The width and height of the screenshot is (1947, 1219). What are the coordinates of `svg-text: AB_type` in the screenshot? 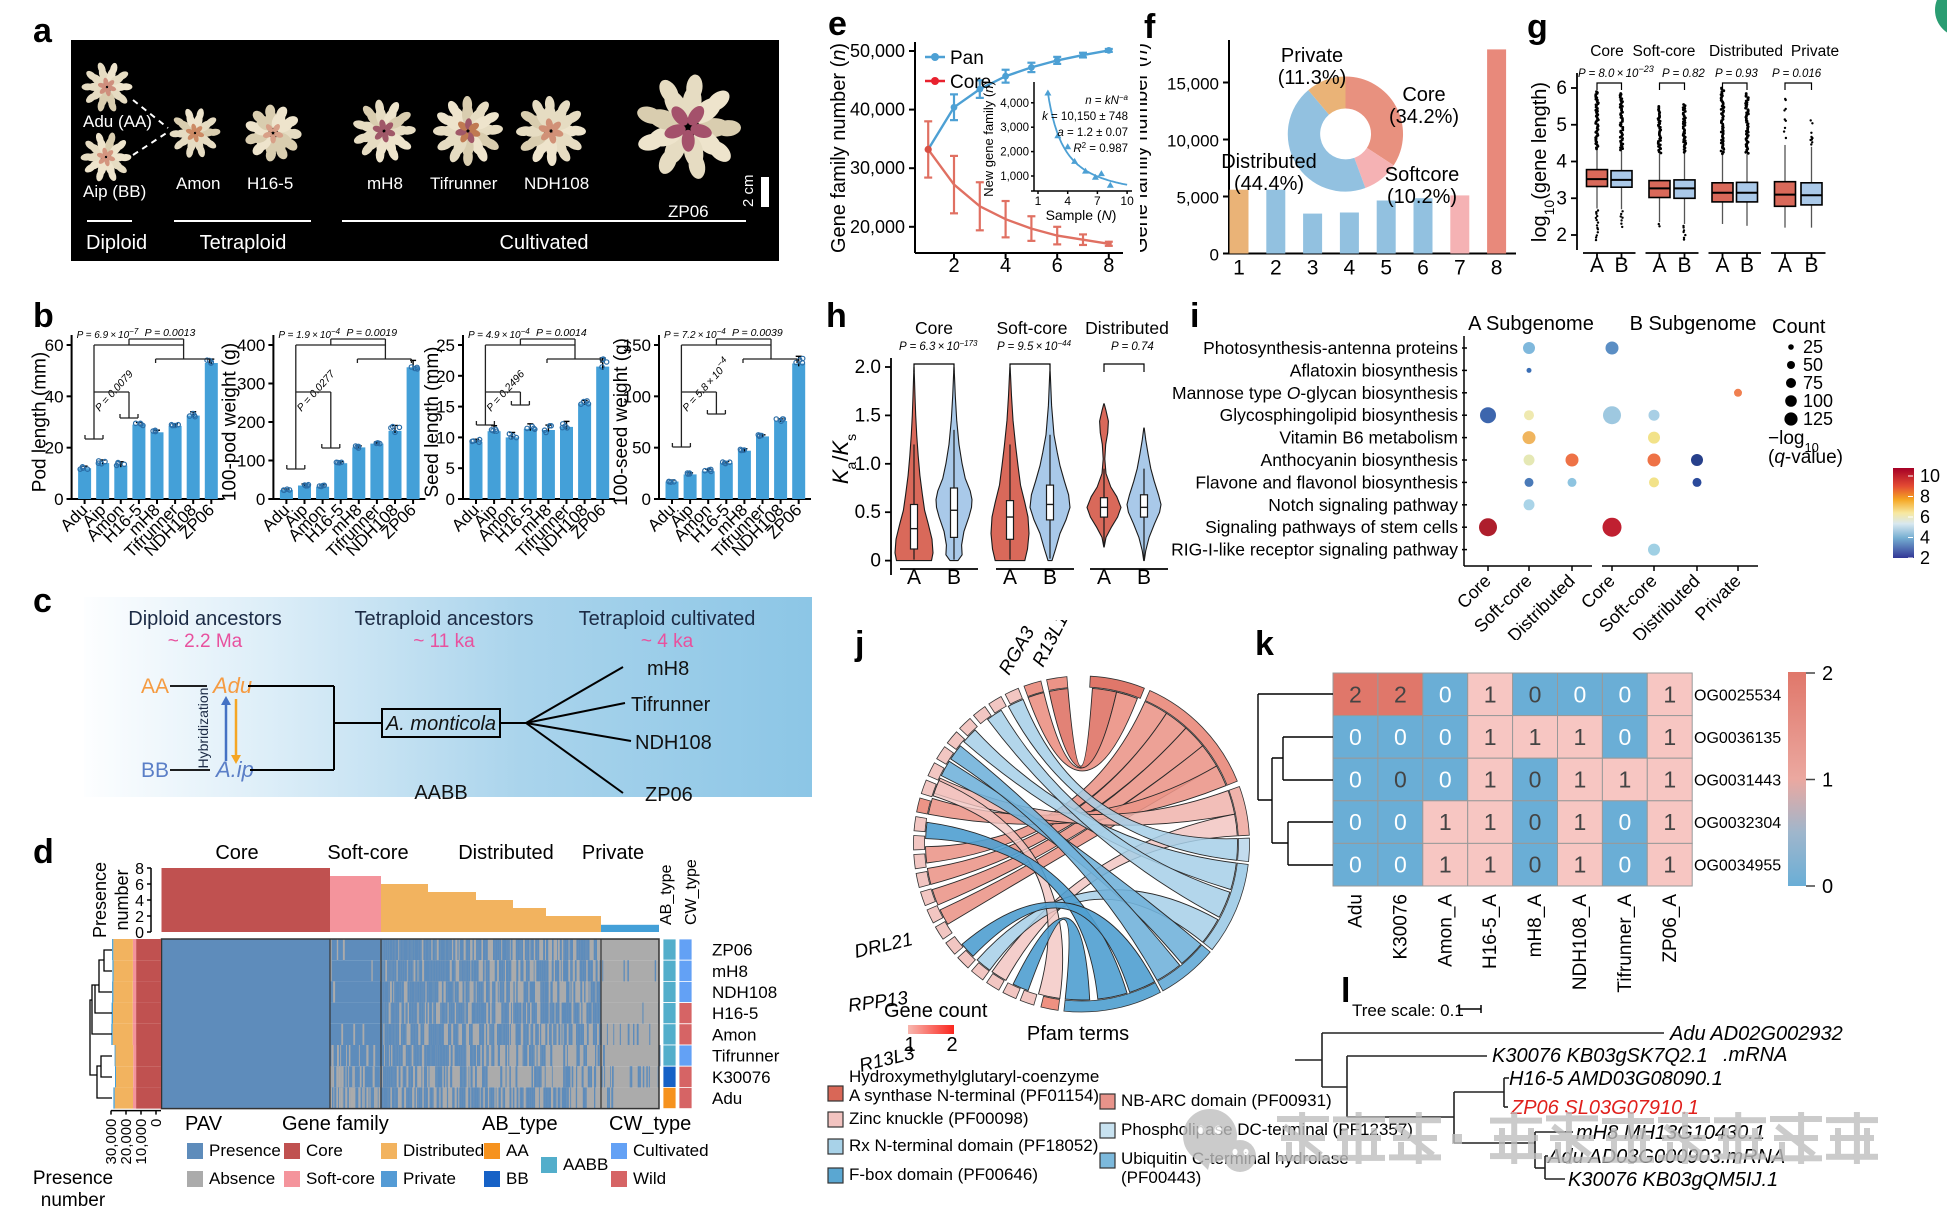 It's located at (666, 894).